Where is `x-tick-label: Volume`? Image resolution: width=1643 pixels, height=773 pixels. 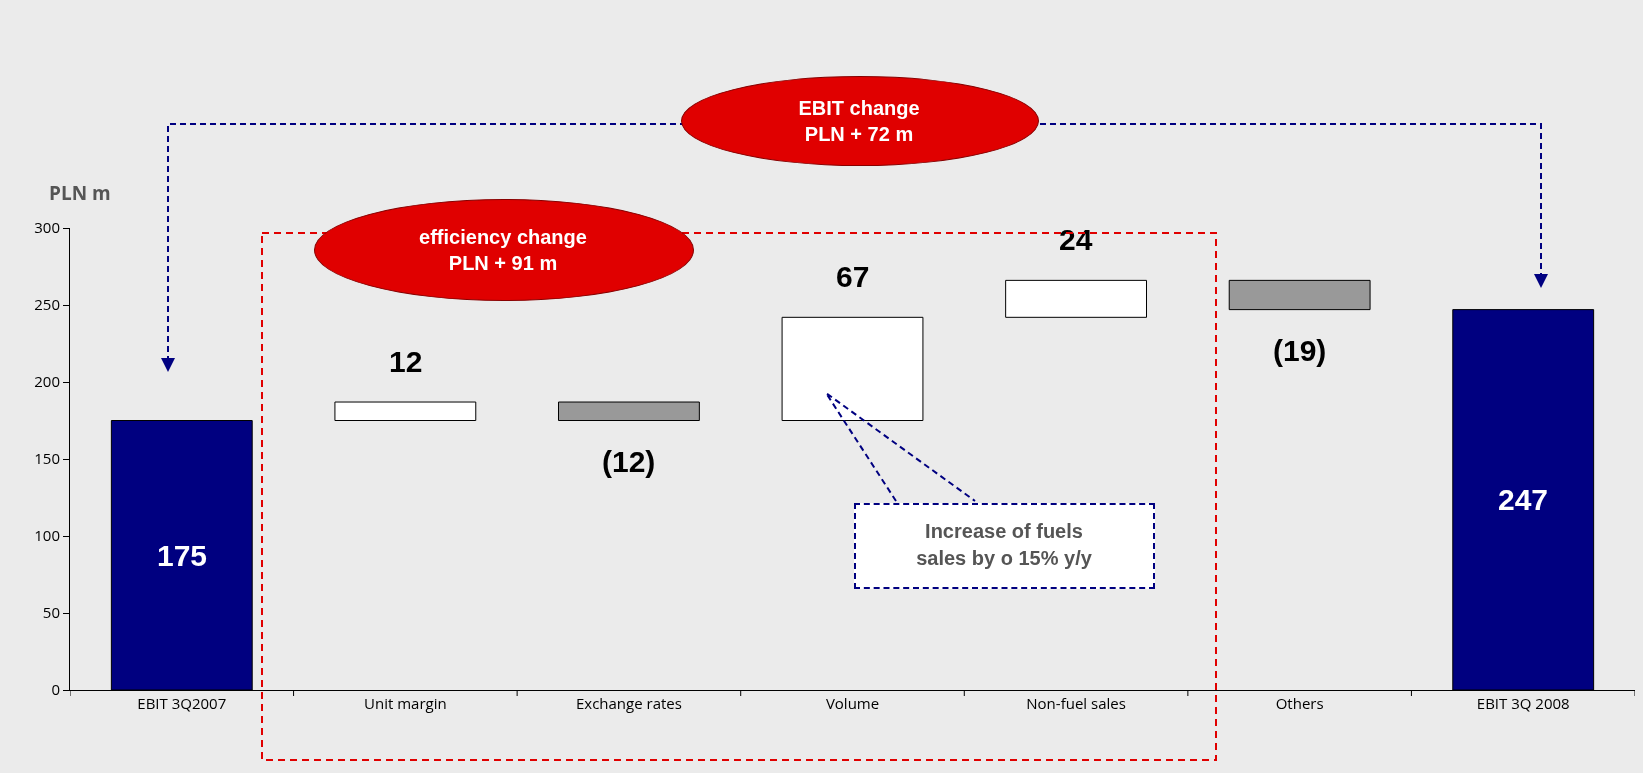 x-tick-label: Volume is located at coordinates (852, 703).